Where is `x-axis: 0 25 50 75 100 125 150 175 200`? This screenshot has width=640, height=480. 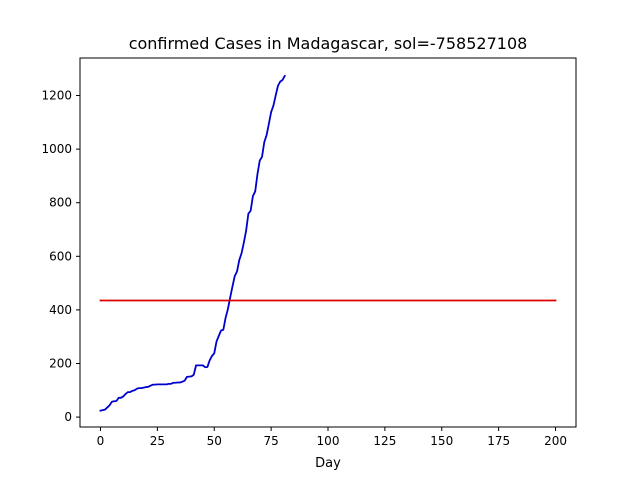 x-axis: 0 25 50 75 100 125 150 175 200 is located at coordinates (332, 437).